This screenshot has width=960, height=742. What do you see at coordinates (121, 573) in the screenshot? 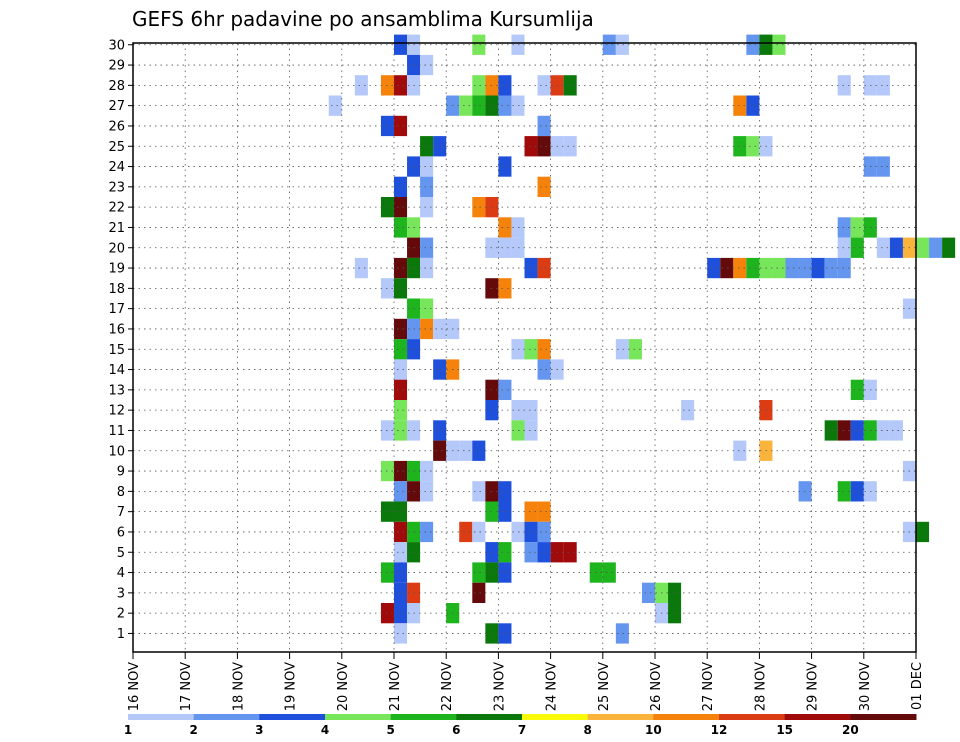
I see `y-tick-label: 4` at bounding box center [121, 573].